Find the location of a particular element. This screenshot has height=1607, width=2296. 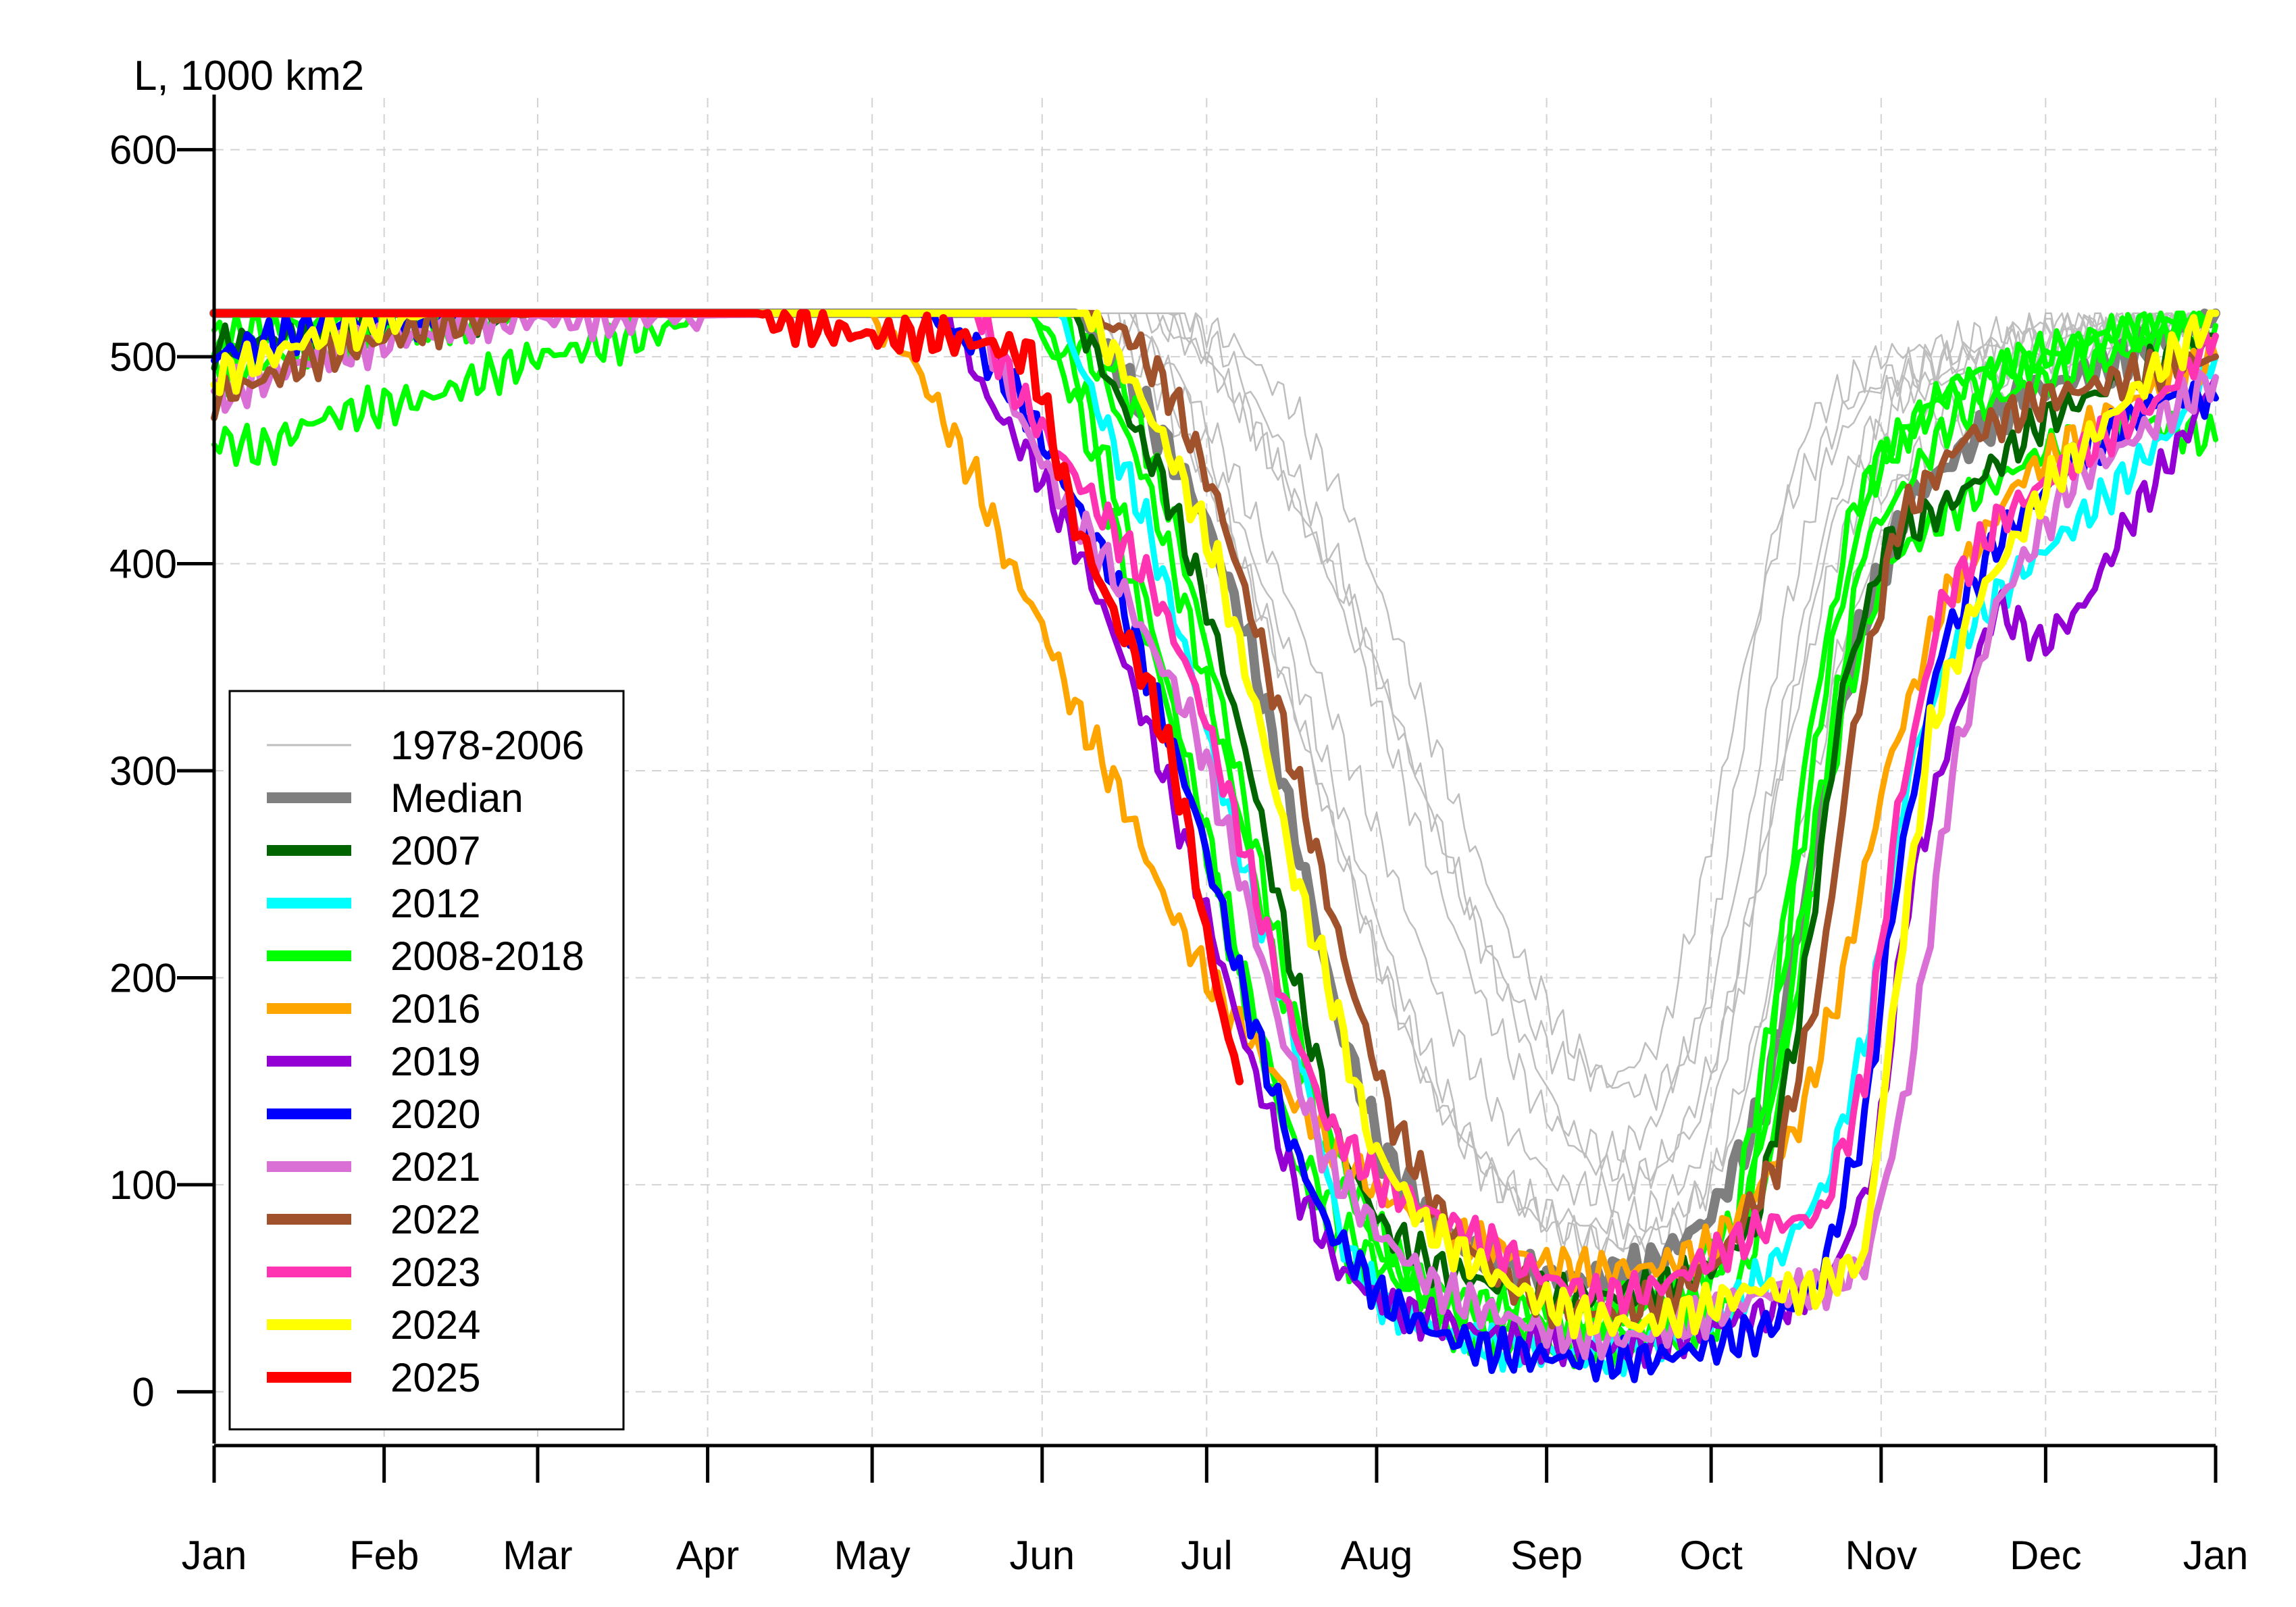

legend-label: 2021 is located at coordinates (435, 1167).